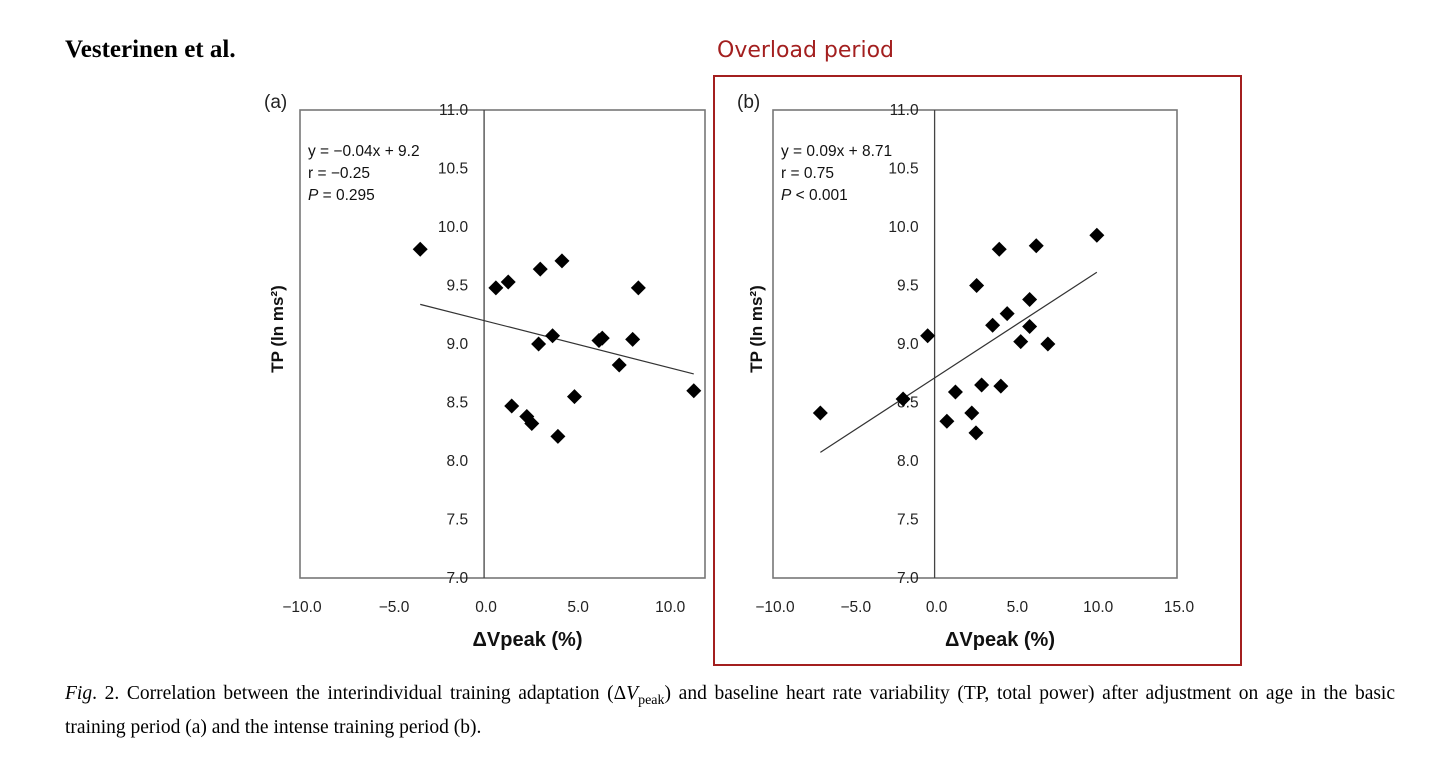 The width and height of the screenshot is (1456, 765). Describe the element at coordinates (458, 403) in the screenshot. I see `y-tick-label: 8.5` at that location.